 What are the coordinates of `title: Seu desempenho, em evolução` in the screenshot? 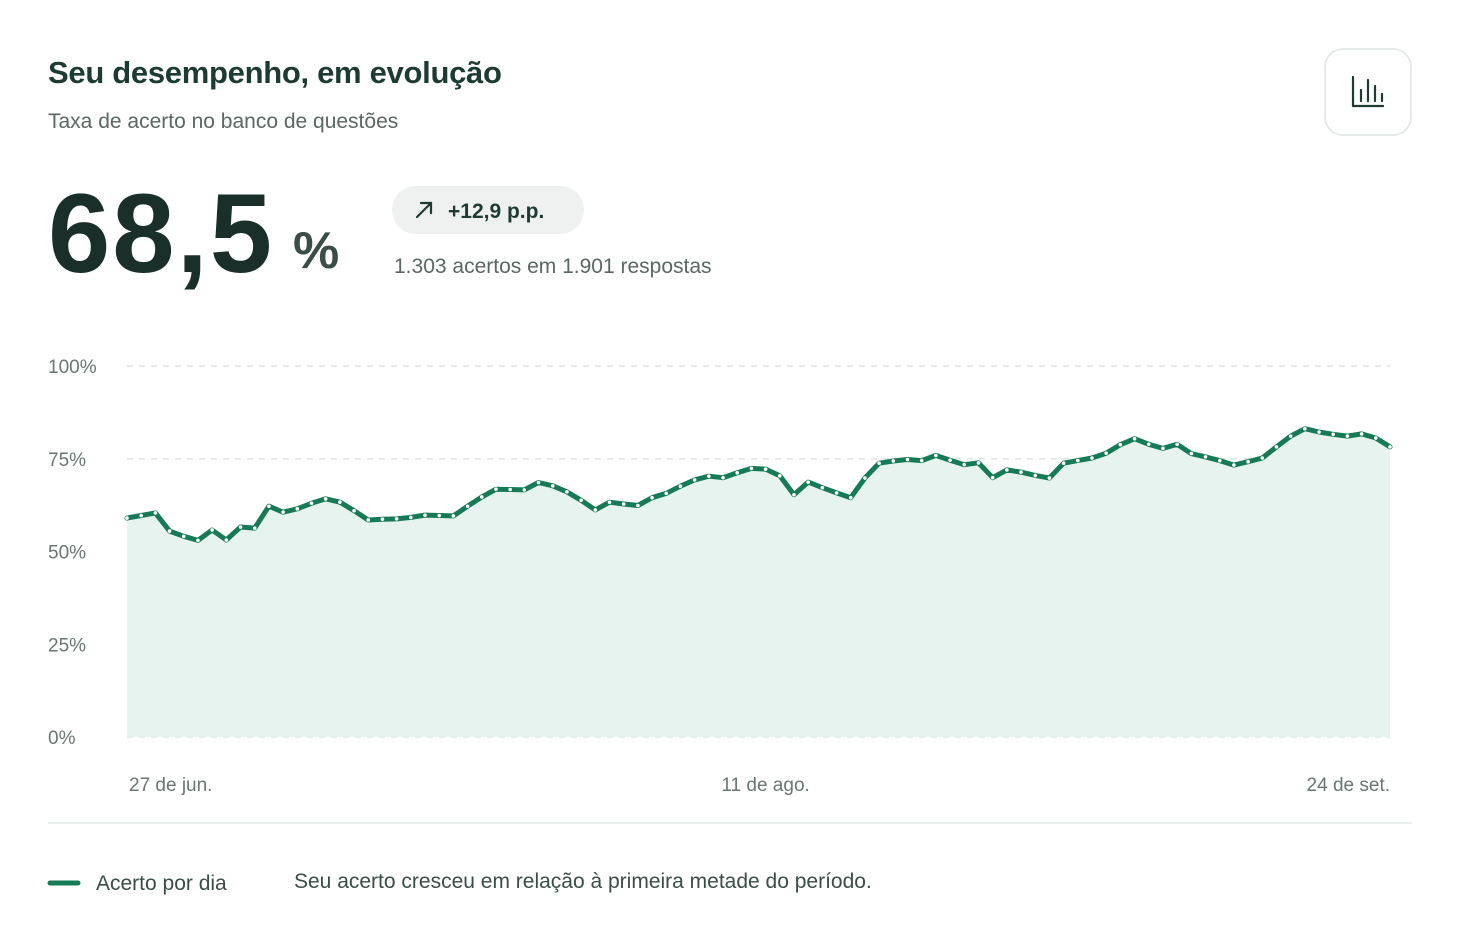 It's located at (275, 72).